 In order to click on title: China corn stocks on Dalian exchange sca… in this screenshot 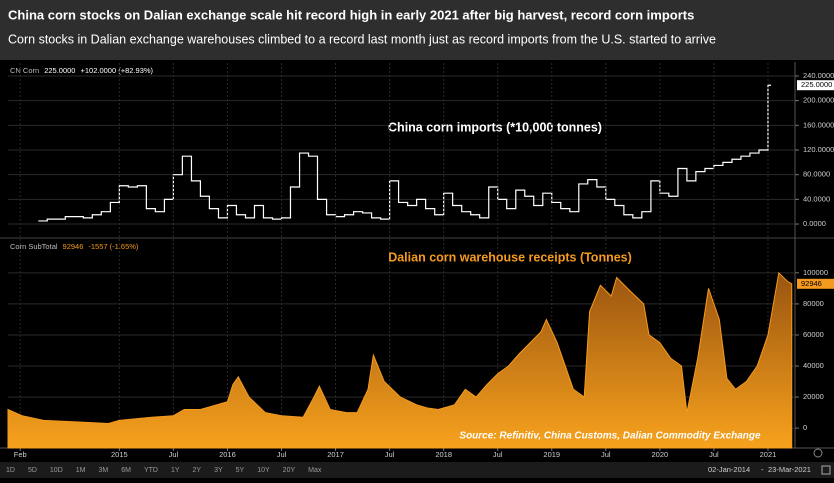, I will do `click(351, 14)`.